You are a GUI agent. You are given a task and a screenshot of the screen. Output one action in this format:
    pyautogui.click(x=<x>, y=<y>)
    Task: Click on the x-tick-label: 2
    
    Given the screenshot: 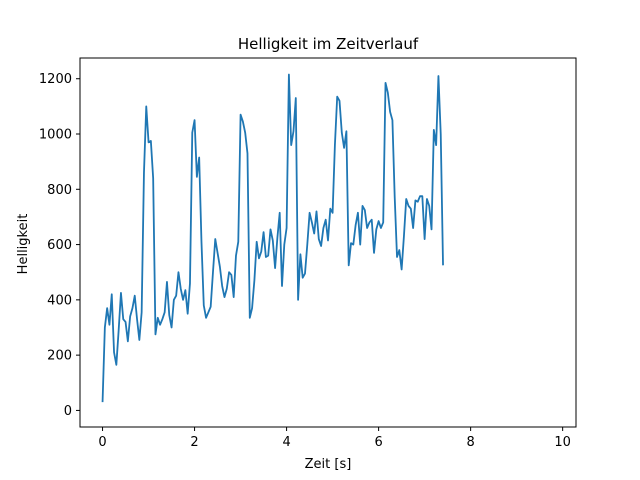 What is the action you would take?
    pyautogui.click(x=194, y=442)
    